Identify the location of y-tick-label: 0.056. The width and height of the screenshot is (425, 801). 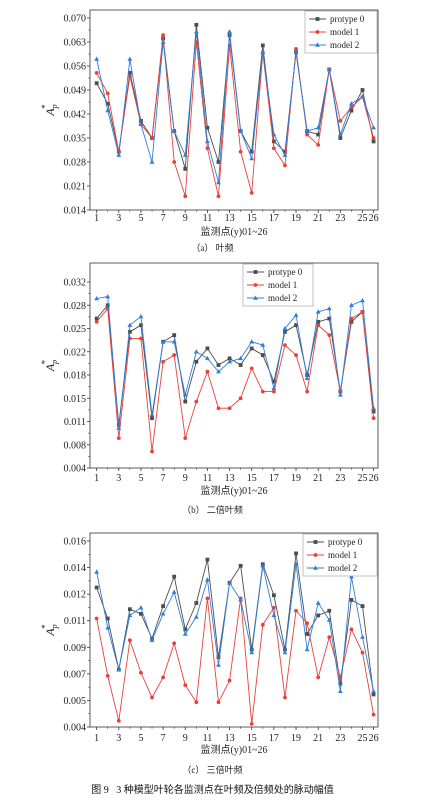
(75, 67).